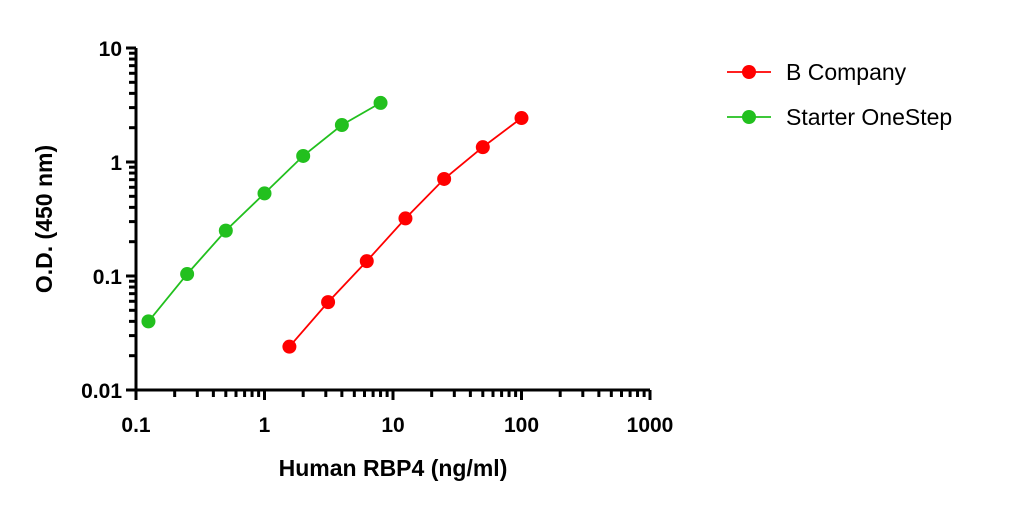  I want to click on x-tick-label: 100, so click(521, 425).